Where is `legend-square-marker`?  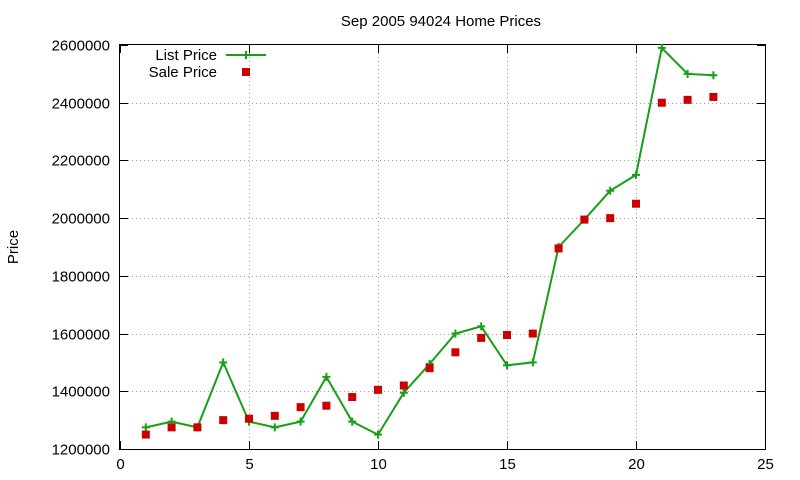 legend-square-marker is located at coordinates (246, 72).